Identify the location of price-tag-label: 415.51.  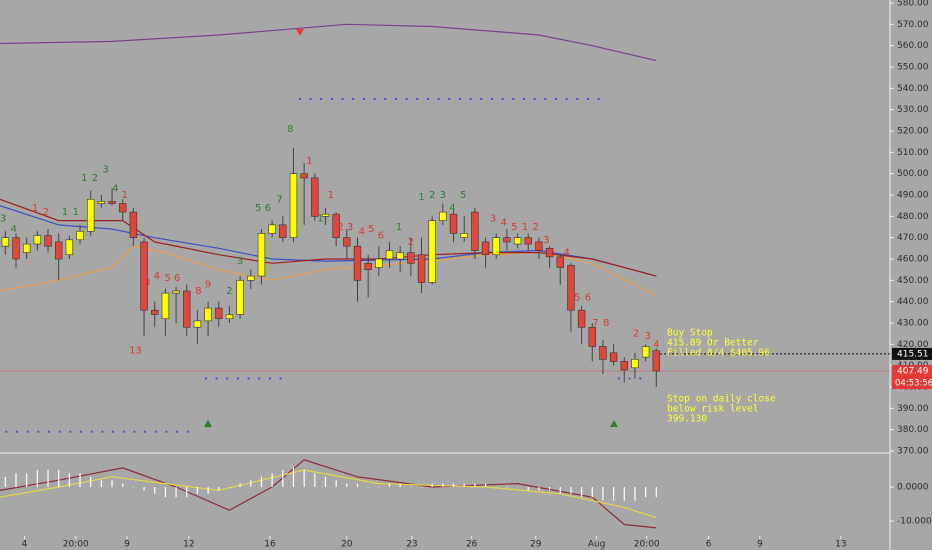
(913, 354).